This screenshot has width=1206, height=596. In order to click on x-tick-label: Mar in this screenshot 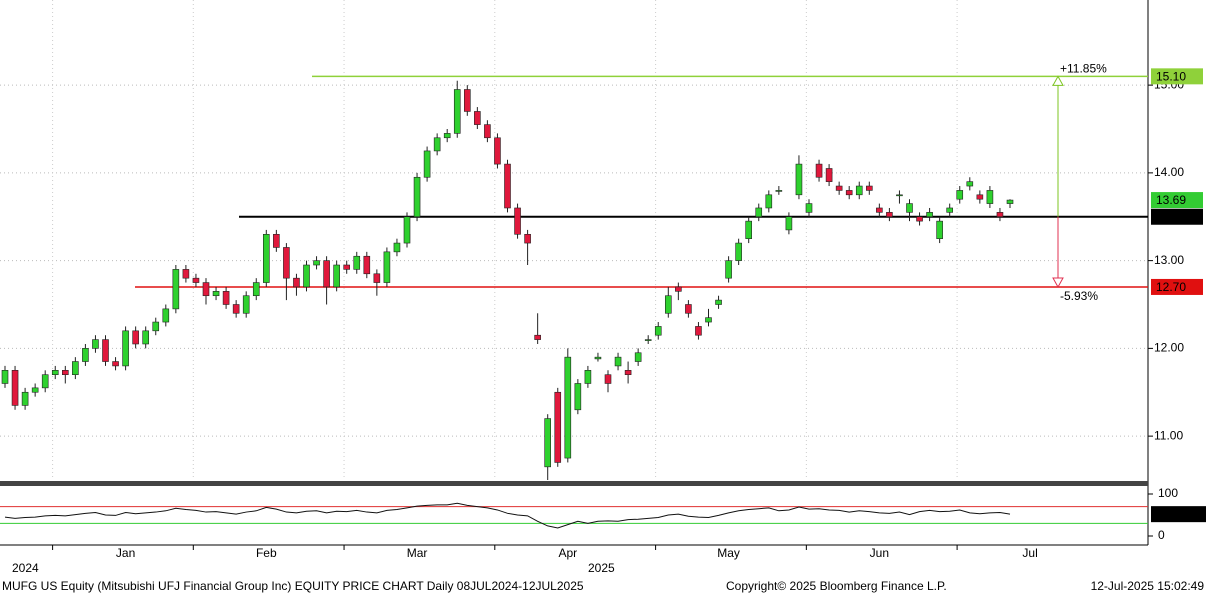, I will do `click(417, 553)`.